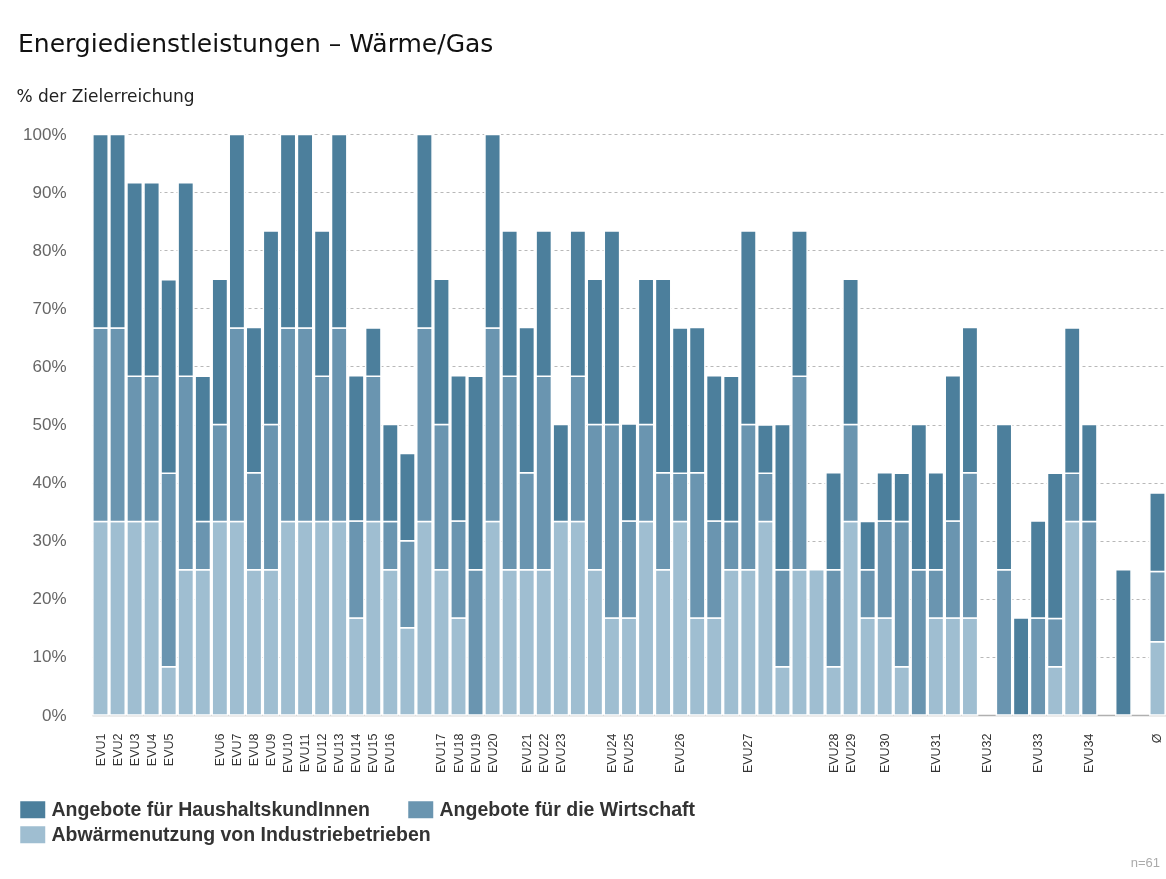 Image resolution: width=1166 pixels, height=879 pixels. Describe the element at coordinates (850, 753) in the screenshot. I see `x-tick-label: EVU29` at that location.